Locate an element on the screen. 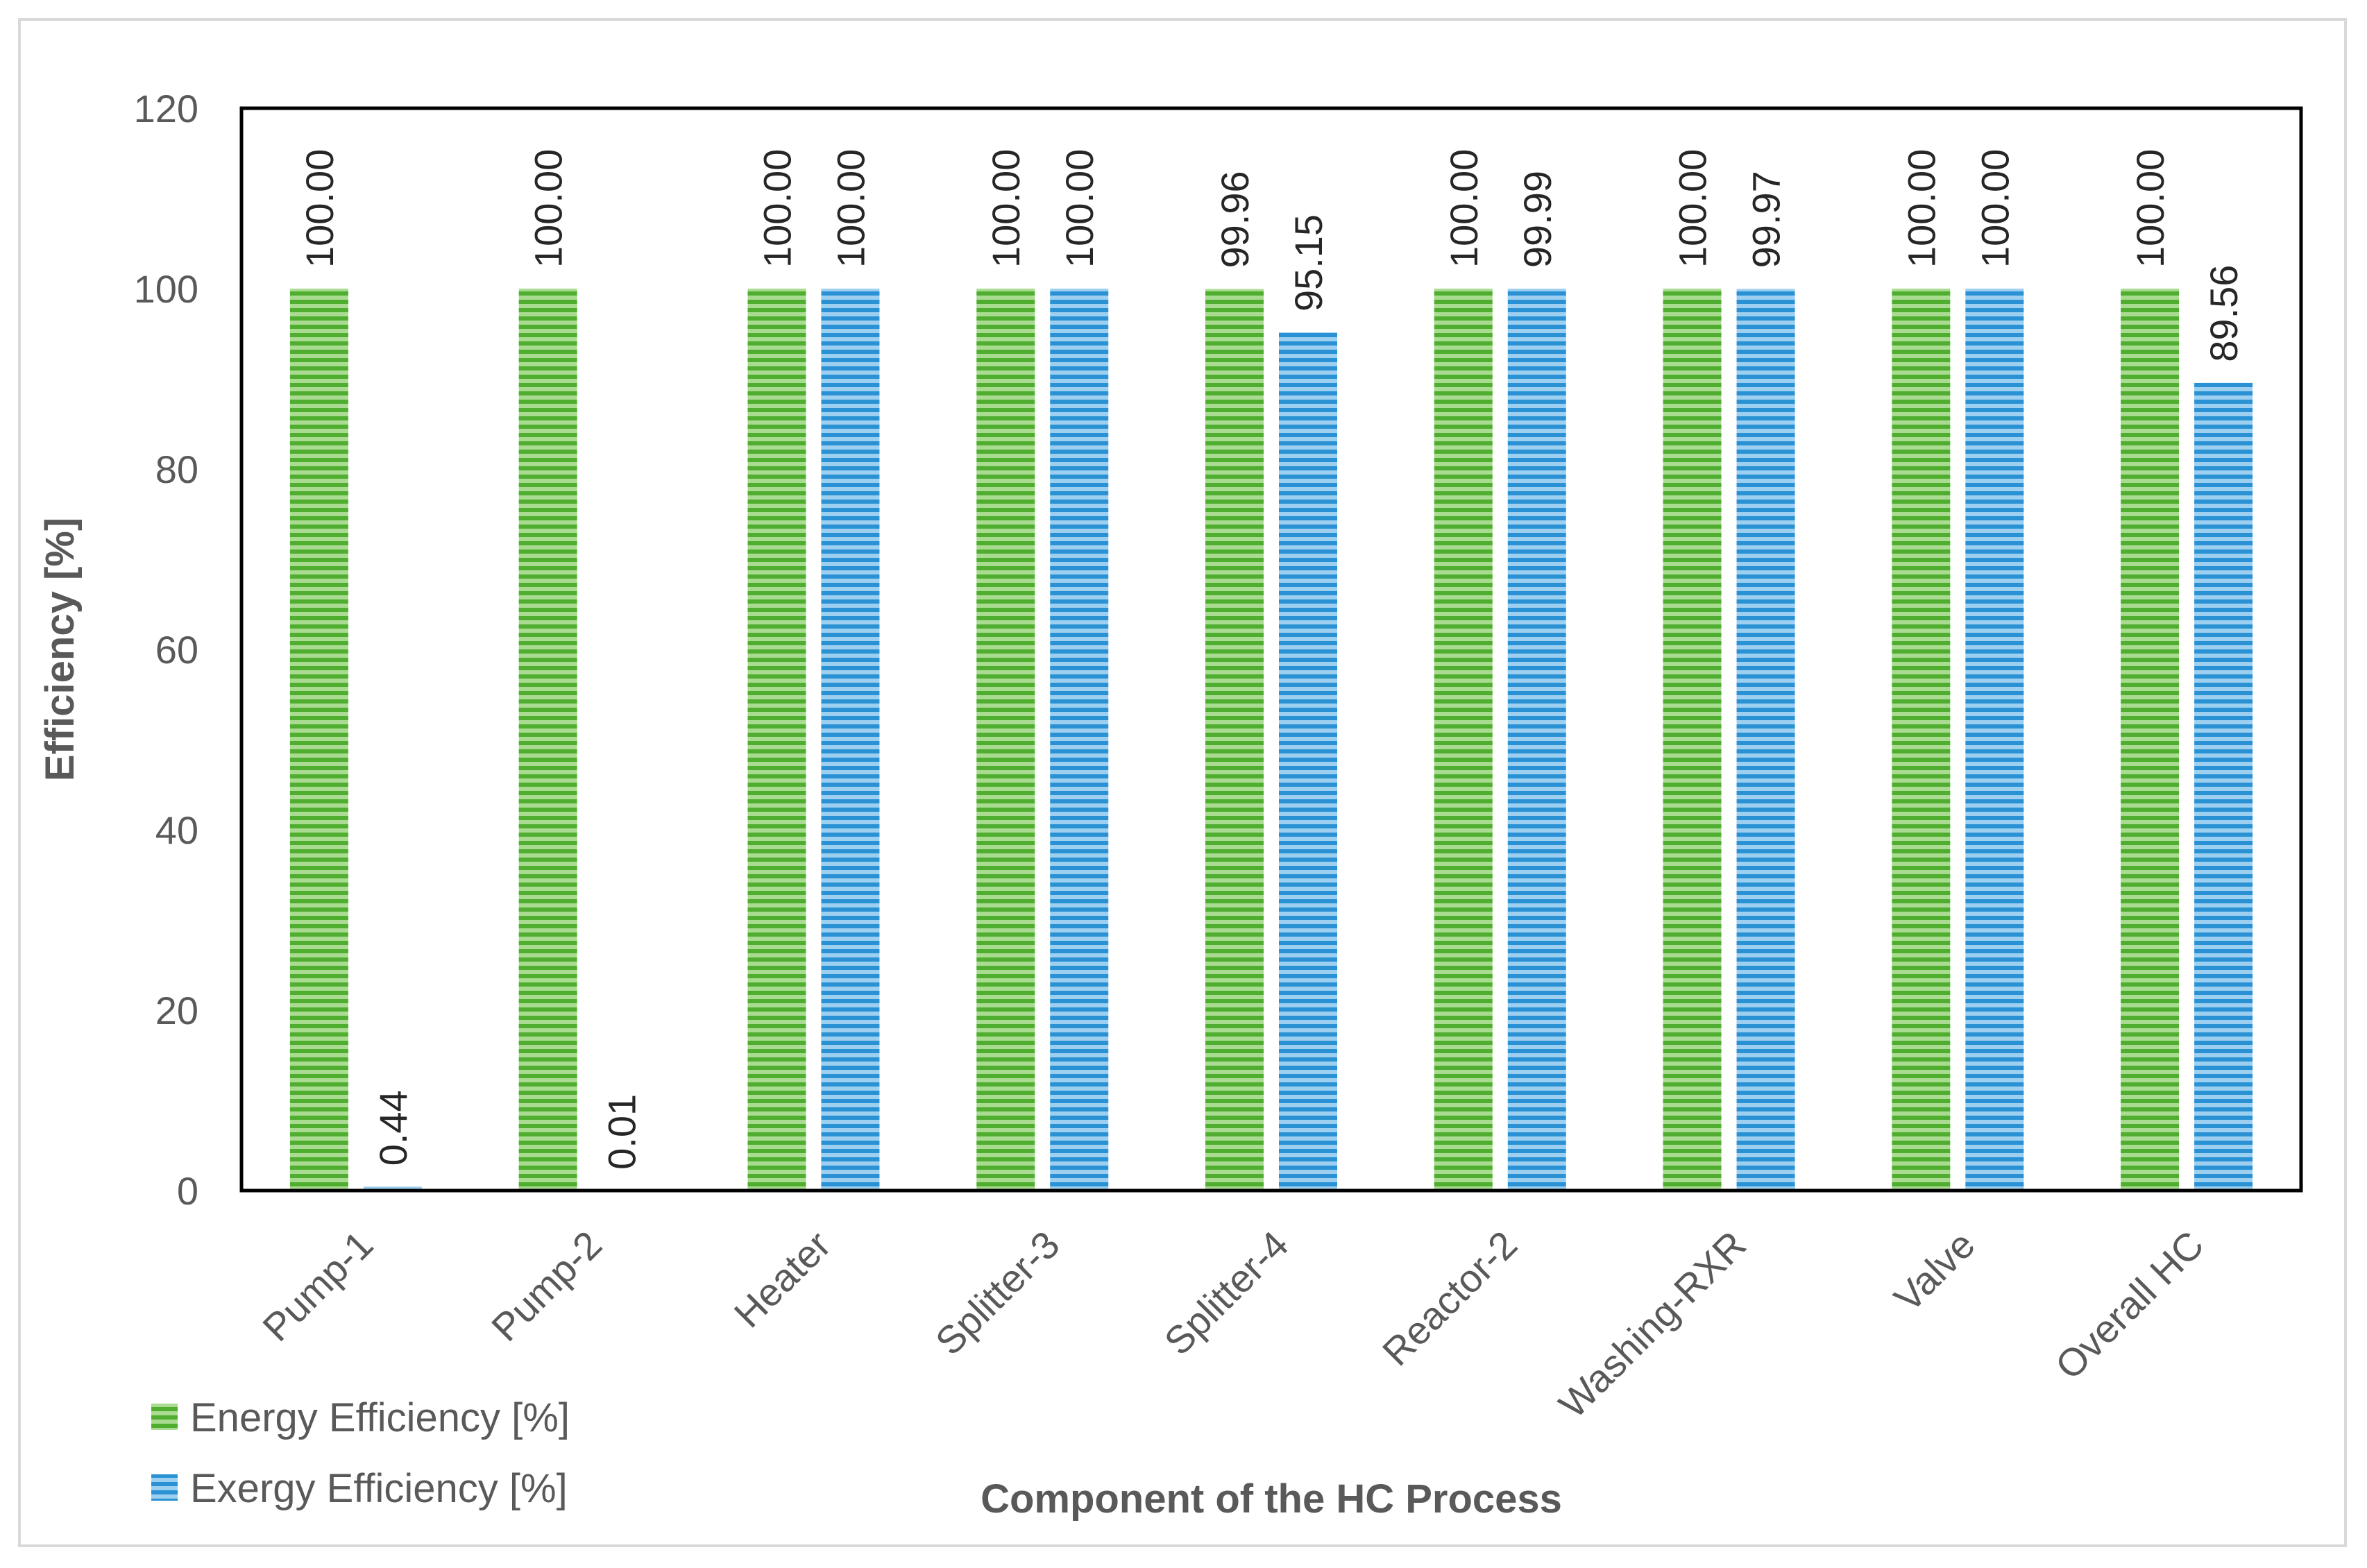 Image resolution: width=2367 pixels, height=1568 pixels. value-label-exergy-reactor-2: 99.99 is located at coordinates (1537, 219).